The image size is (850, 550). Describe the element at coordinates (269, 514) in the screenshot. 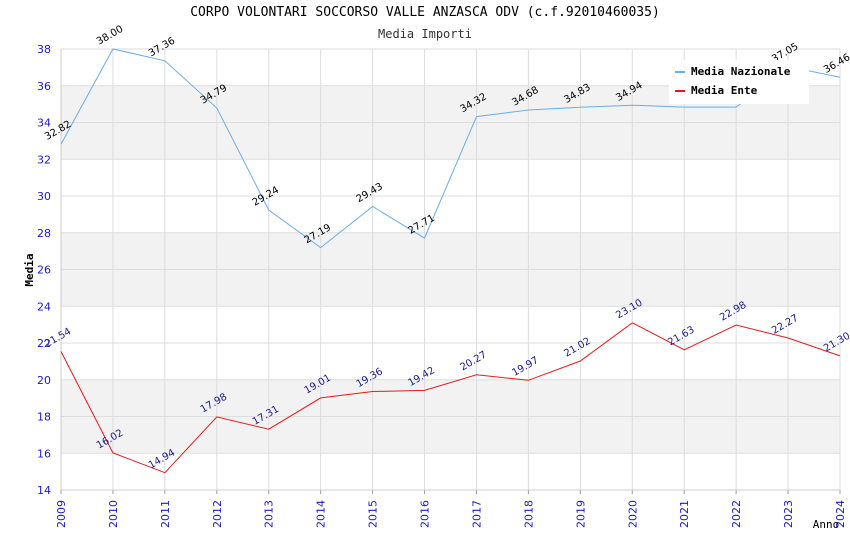

I see `x-tick-label: 2013` at that location.